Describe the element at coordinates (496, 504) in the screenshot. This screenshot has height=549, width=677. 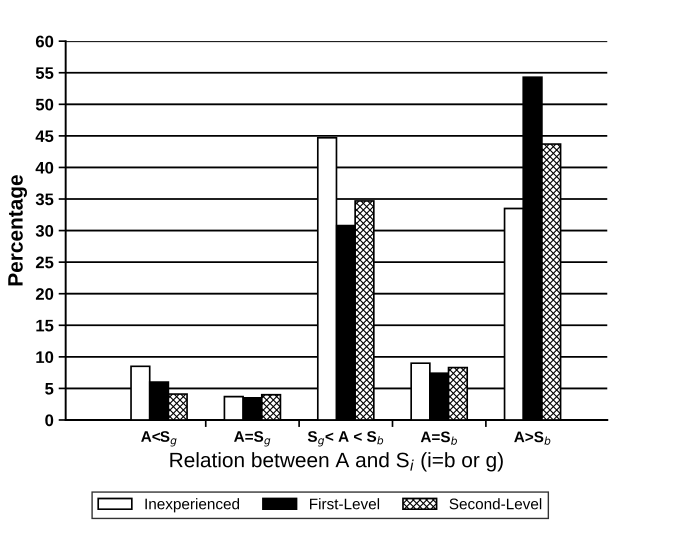
I see `legend-label: Second-Level` at that location.